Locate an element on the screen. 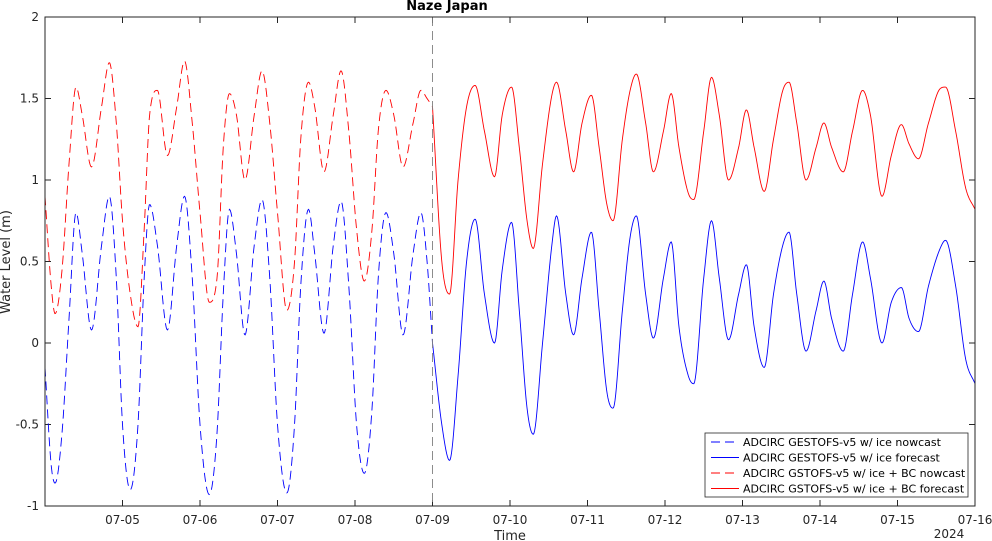 Image resolution: width=992 pixels, height=541 pixels. y-tick-label: 1 is located at coordinates (35, 180).